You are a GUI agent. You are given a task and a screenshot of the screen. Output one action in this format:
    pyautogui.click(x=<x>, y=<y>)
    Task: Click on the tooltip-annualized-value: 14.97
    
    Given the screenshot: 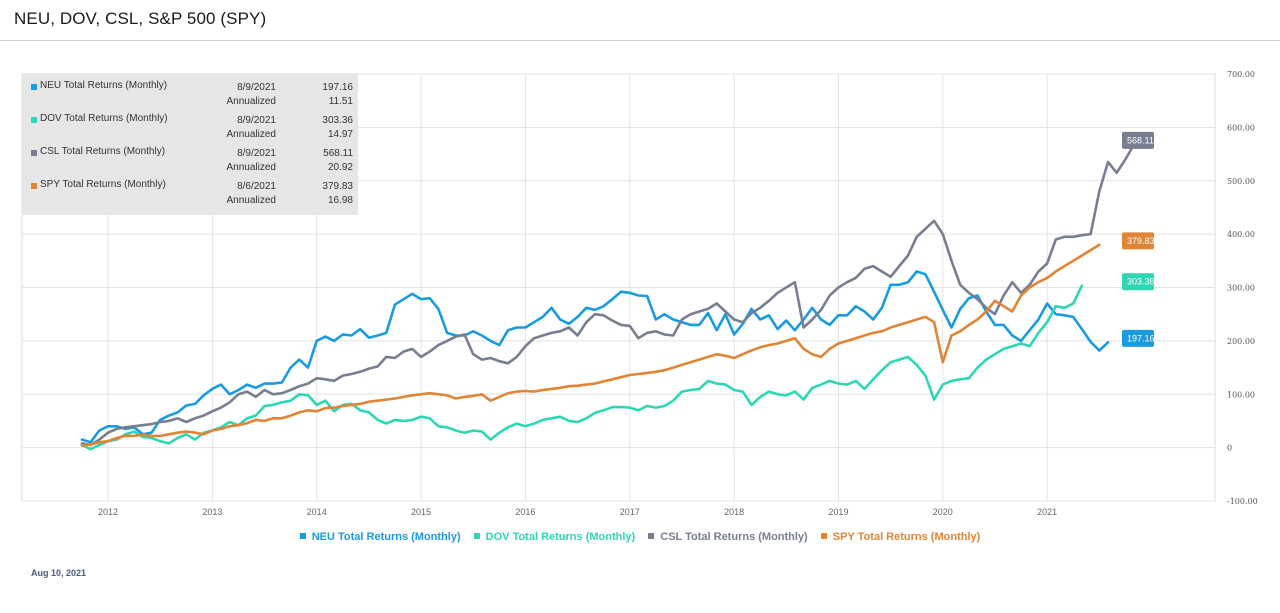 What is the action you would take?
    pyautogui.click(x=340, y=134)
    